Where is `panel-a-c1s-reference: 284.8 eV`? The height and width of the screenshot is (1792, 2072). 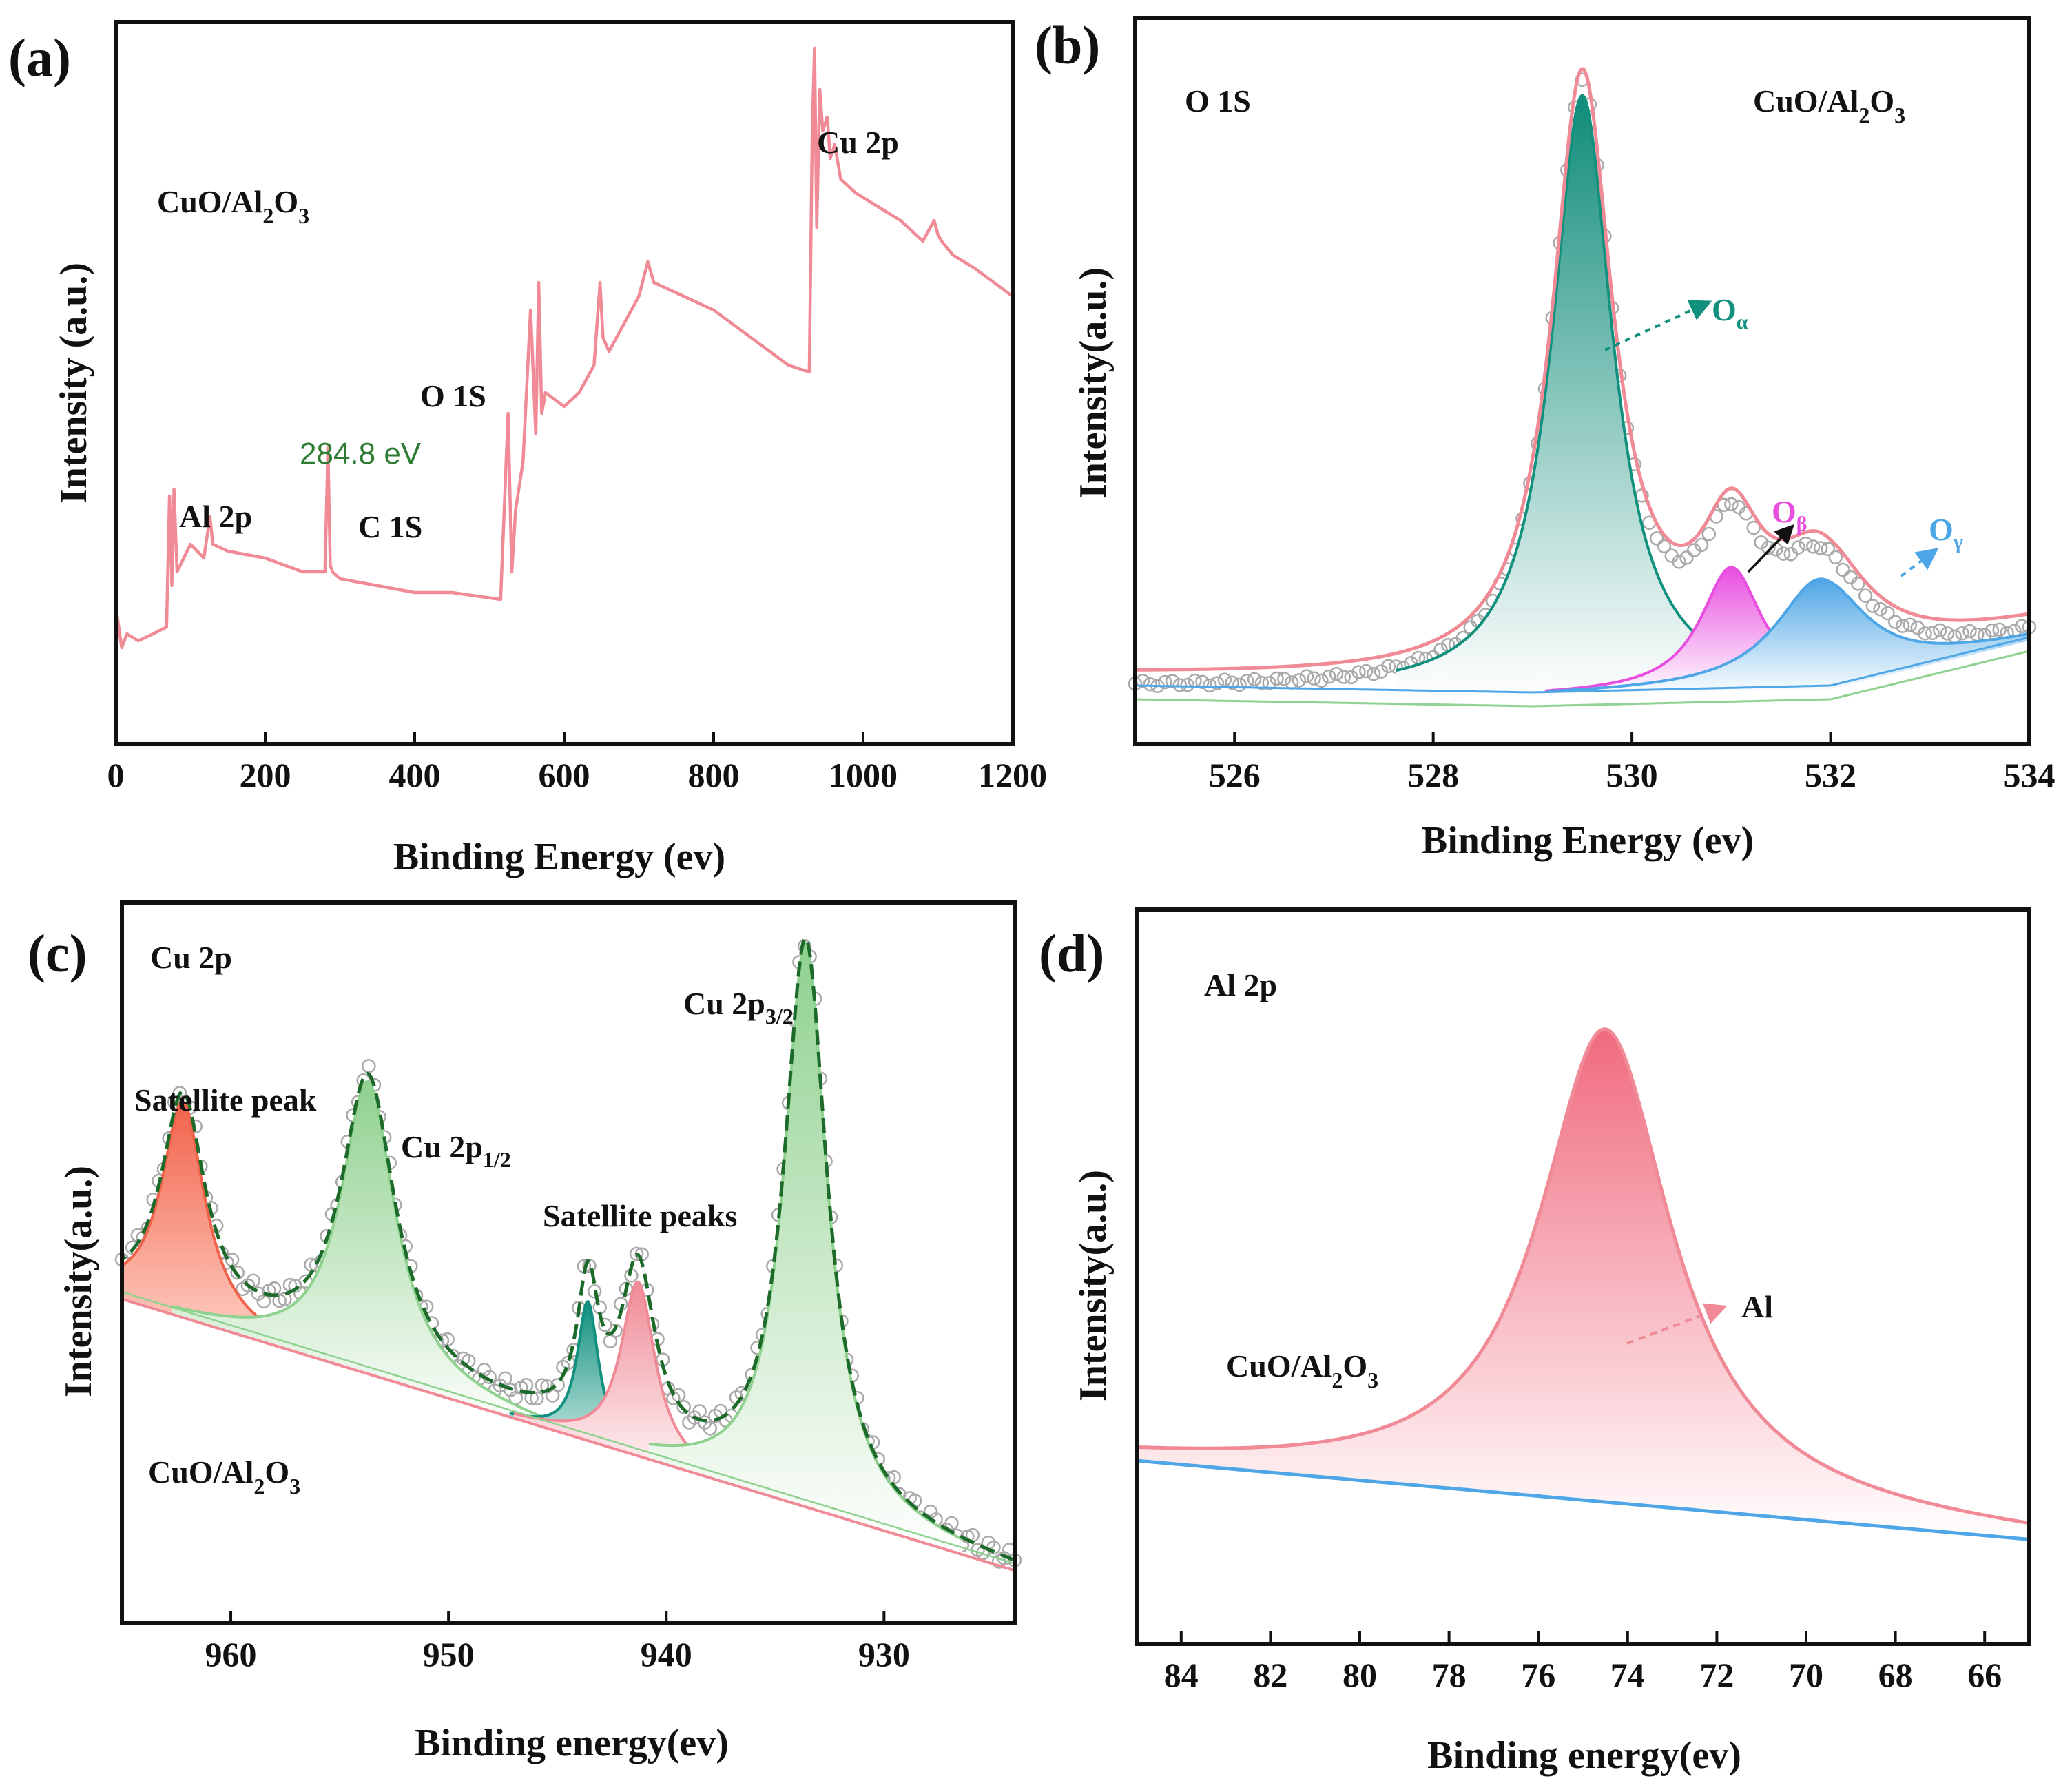
panel-a-c1s-reference: 284.8 eV is located at coordinates (361, 454).